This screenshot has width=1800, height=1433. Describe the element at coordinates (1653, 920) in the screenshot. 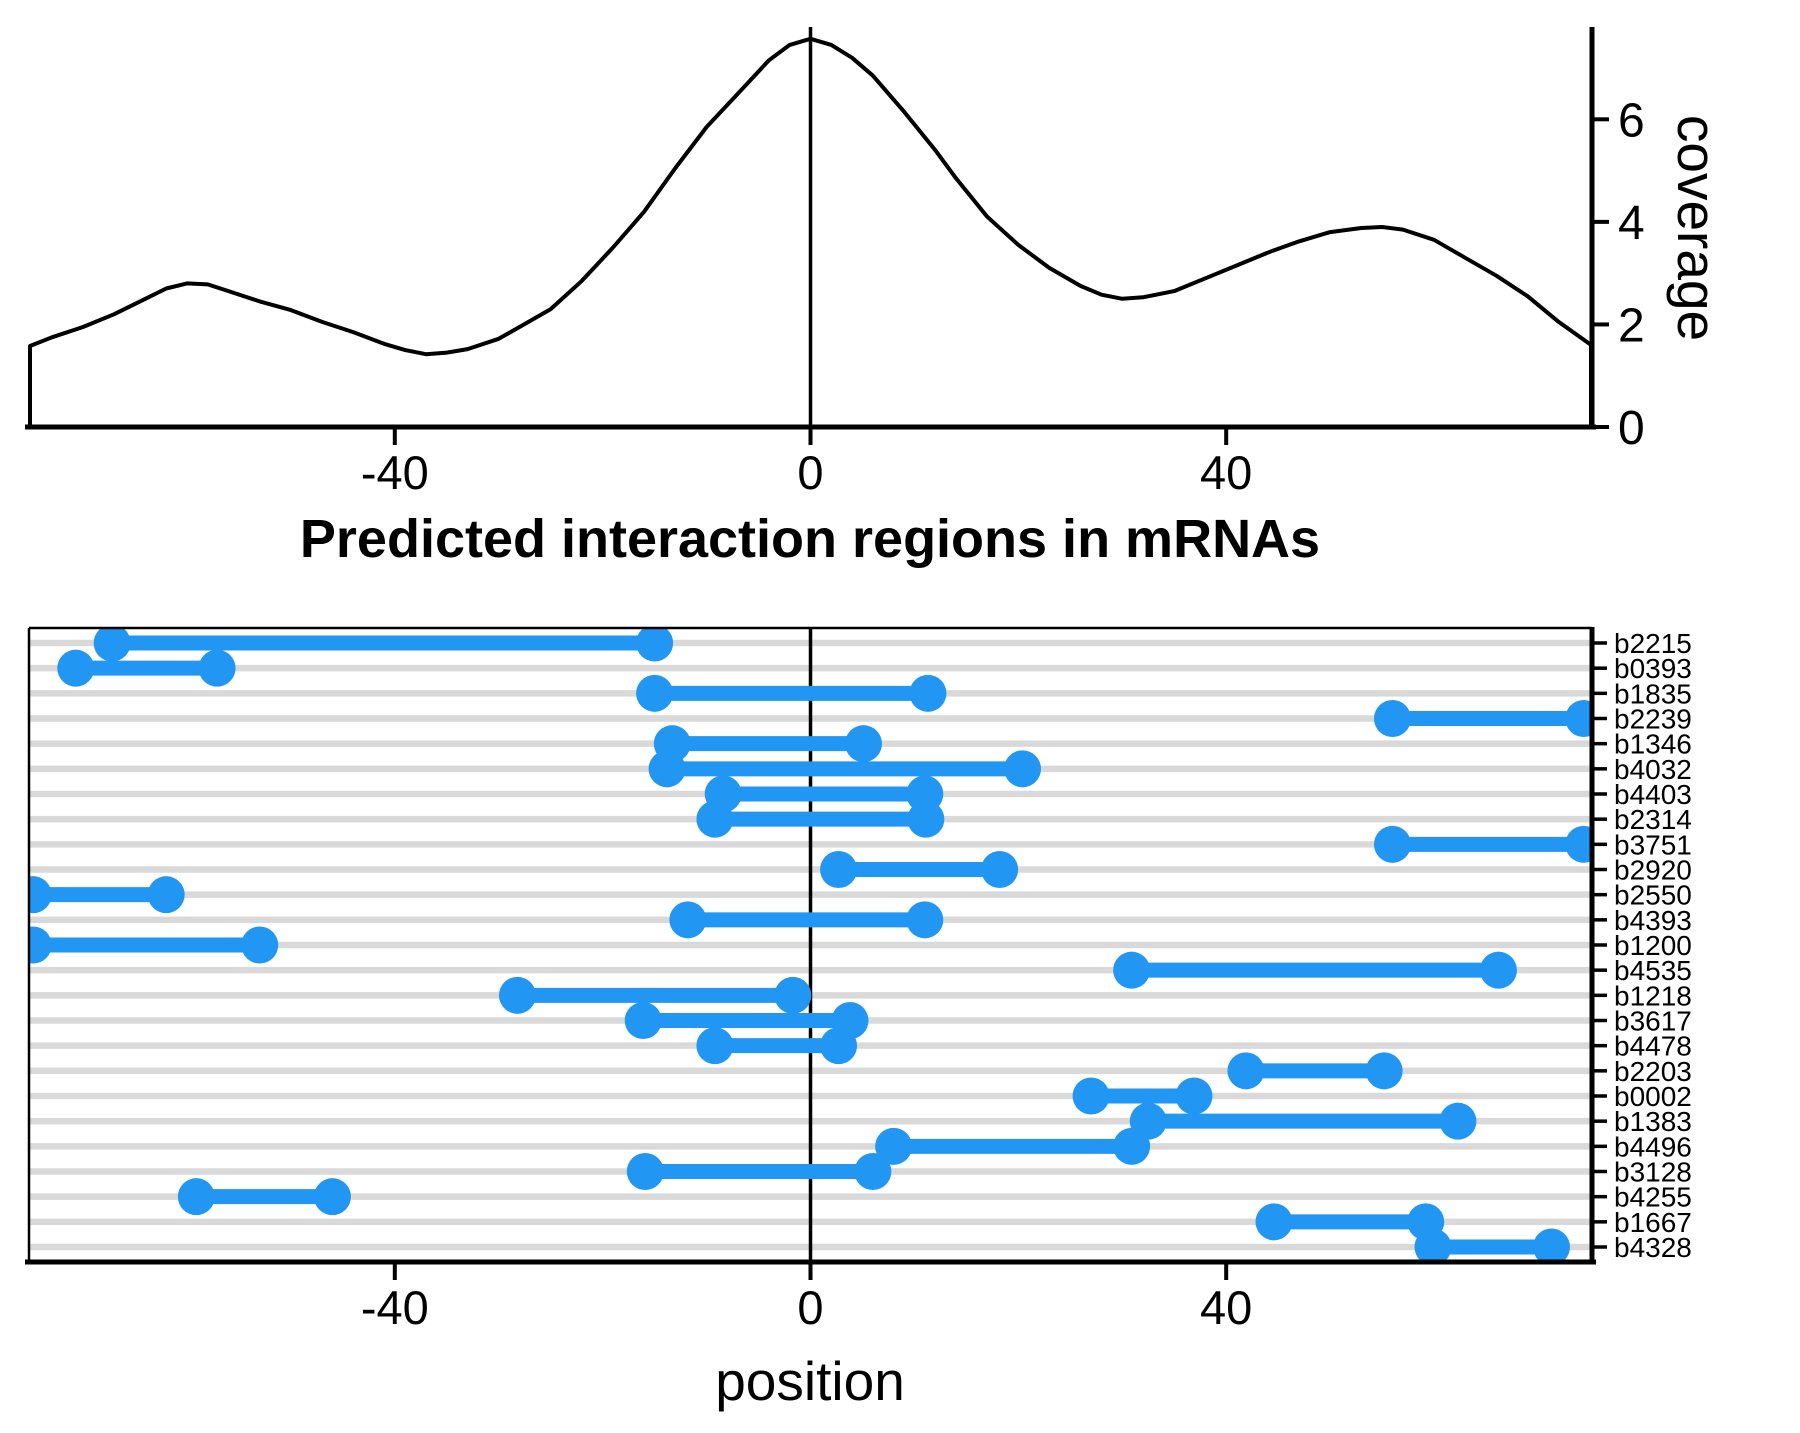

I see `row-label-b4393: b4393` at that location.